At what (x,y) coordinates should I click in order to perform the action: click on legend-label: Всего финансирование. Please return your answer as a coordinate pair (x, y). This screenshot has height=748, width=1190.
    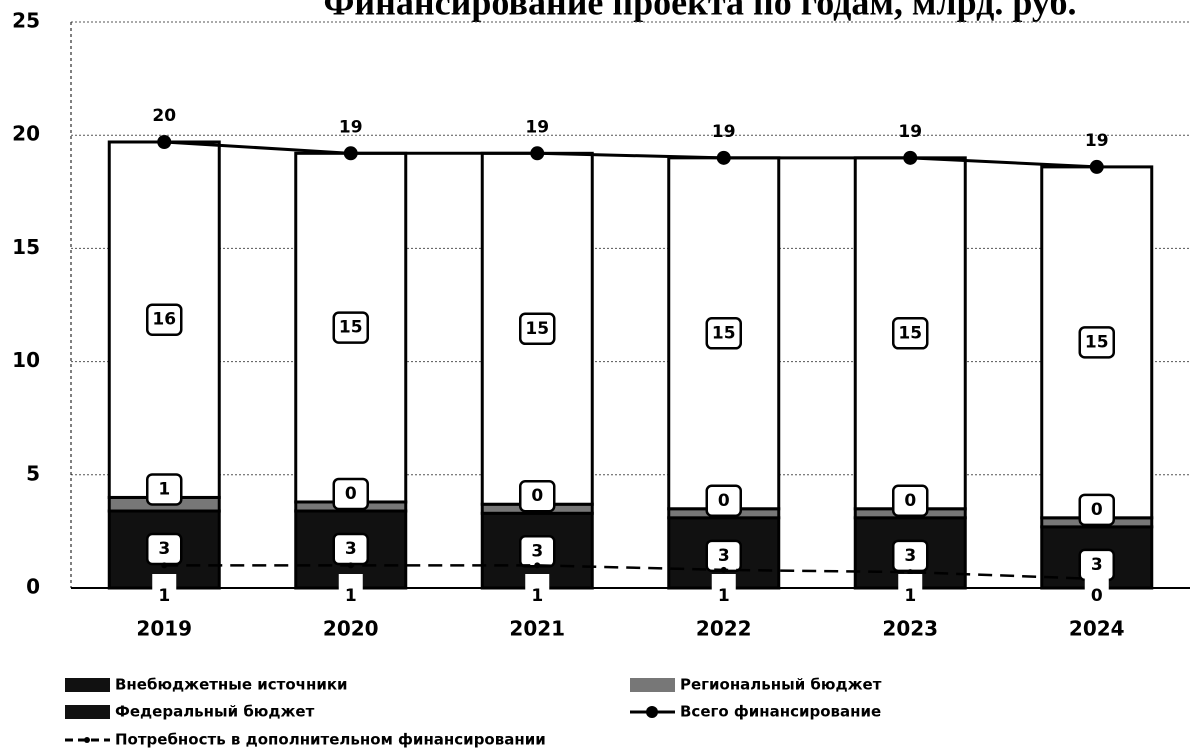
    Looking at the image, I should click on (780, 712).